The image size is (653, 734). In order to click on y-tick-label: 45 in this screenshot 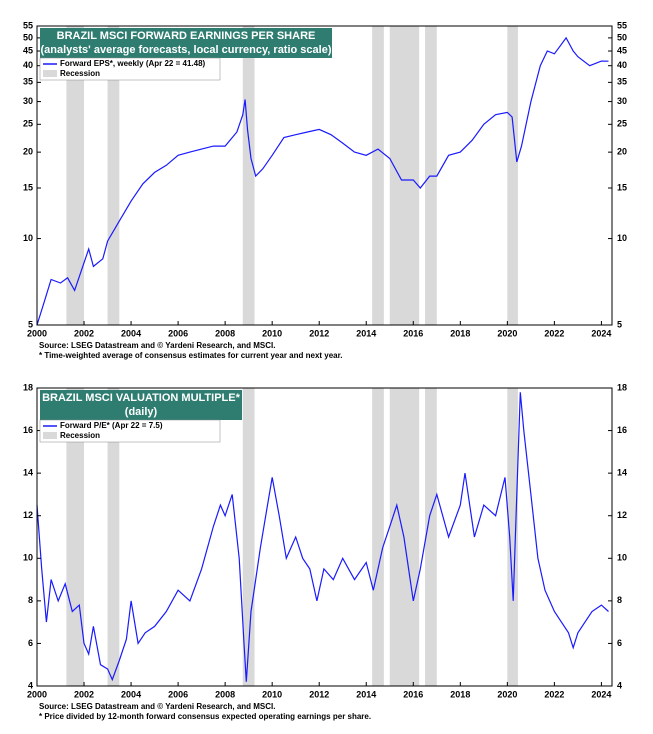, I will do `click(28, 50)`.